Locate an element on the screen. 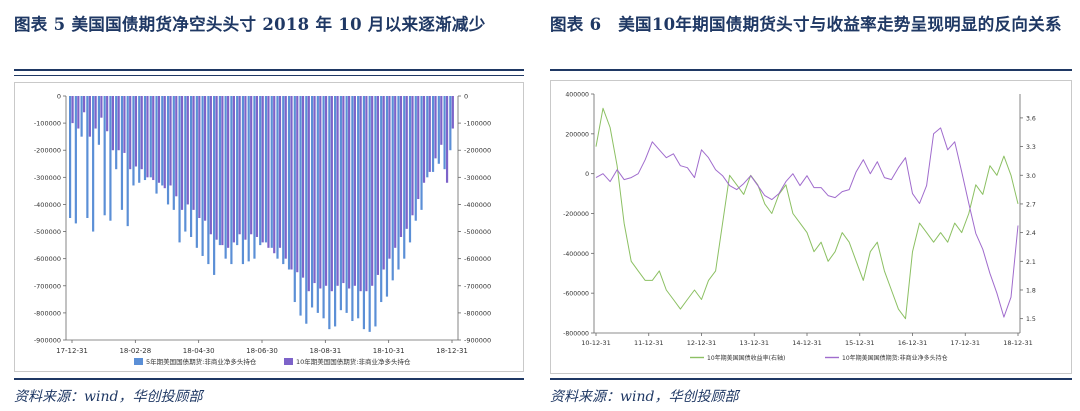 The width and height of the screenshot is (1080, 411). y-tick-label: -800000 is located at coordinates (47, 313).